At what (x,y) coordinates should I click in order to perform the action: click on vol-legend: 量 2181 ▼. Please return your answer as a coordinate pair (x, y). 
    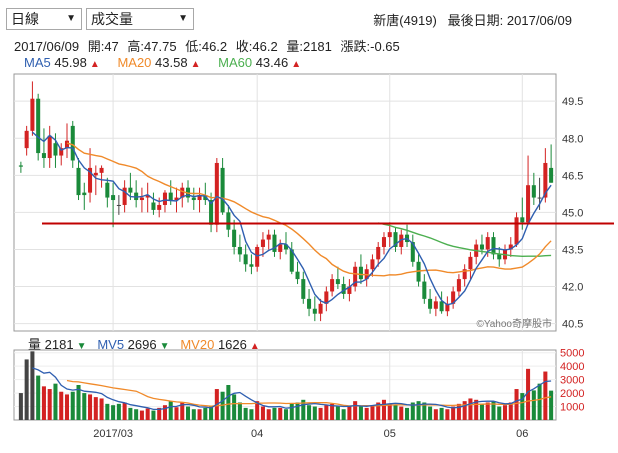
    Looking at the image, I should click on (57, 344).